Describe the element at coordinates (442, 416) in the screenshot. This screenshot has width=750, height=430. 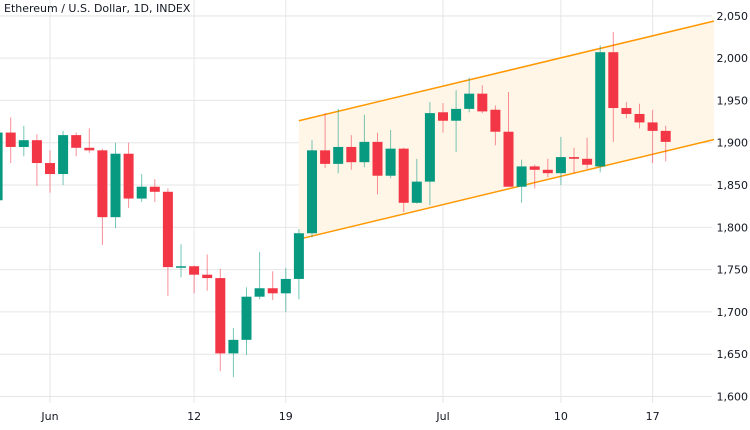
I see `time-tick-label: Jul` at that location.